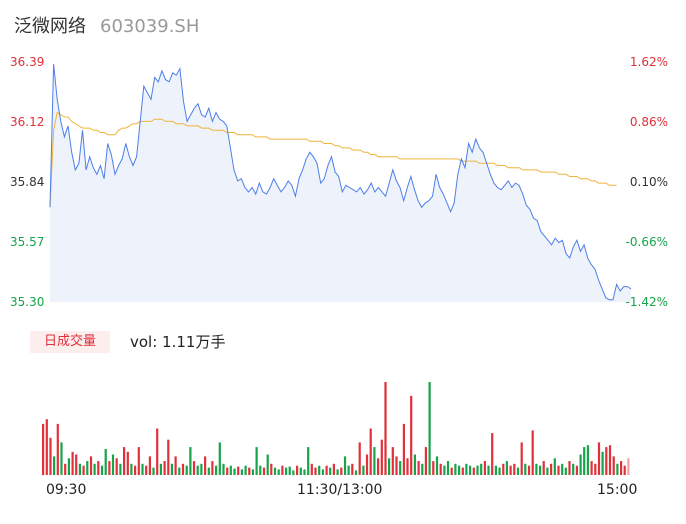  I want to click on daily-volume-tab: 日成交量, so click(70, 342).